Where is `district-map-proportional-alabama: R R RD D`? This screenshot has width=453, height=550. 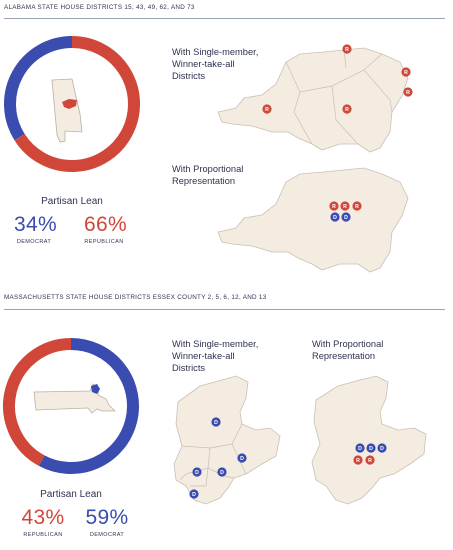 district-map-proportional-alabama: R R RD D is located at coordinates (313, 220).